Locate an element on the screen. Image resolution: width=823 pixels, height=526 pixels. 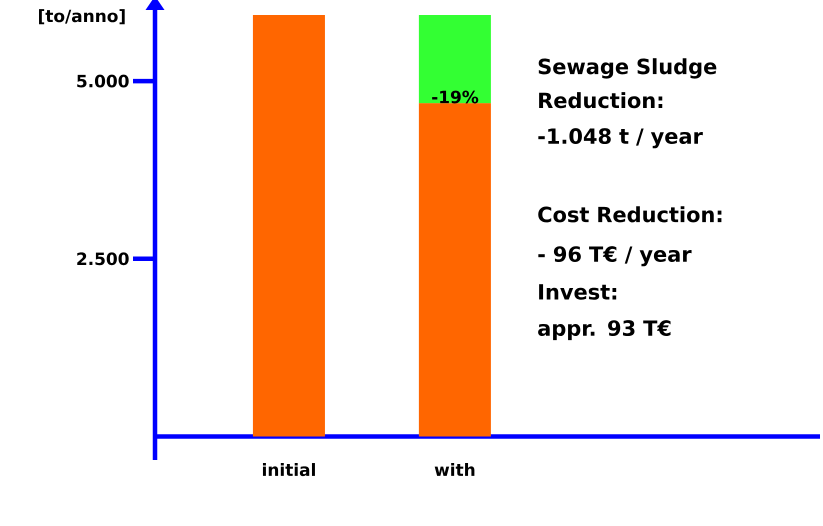
text: Cost Reduction: is located at coordinates (630, 214).